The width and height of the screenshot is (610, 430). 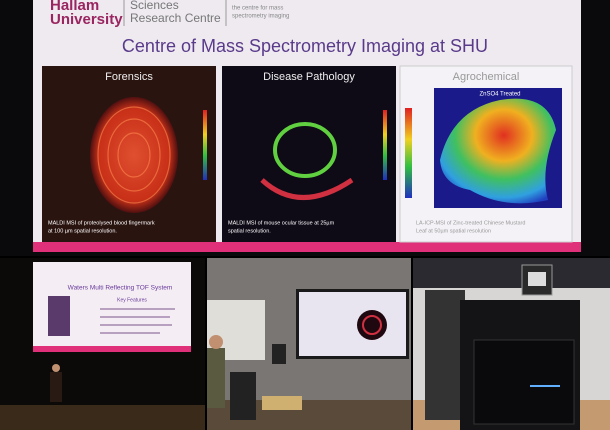 What do you see at coordinates (154, 6) in the screenshot?
I see `centre-line: Sciences` at bounding box center [154, 6].